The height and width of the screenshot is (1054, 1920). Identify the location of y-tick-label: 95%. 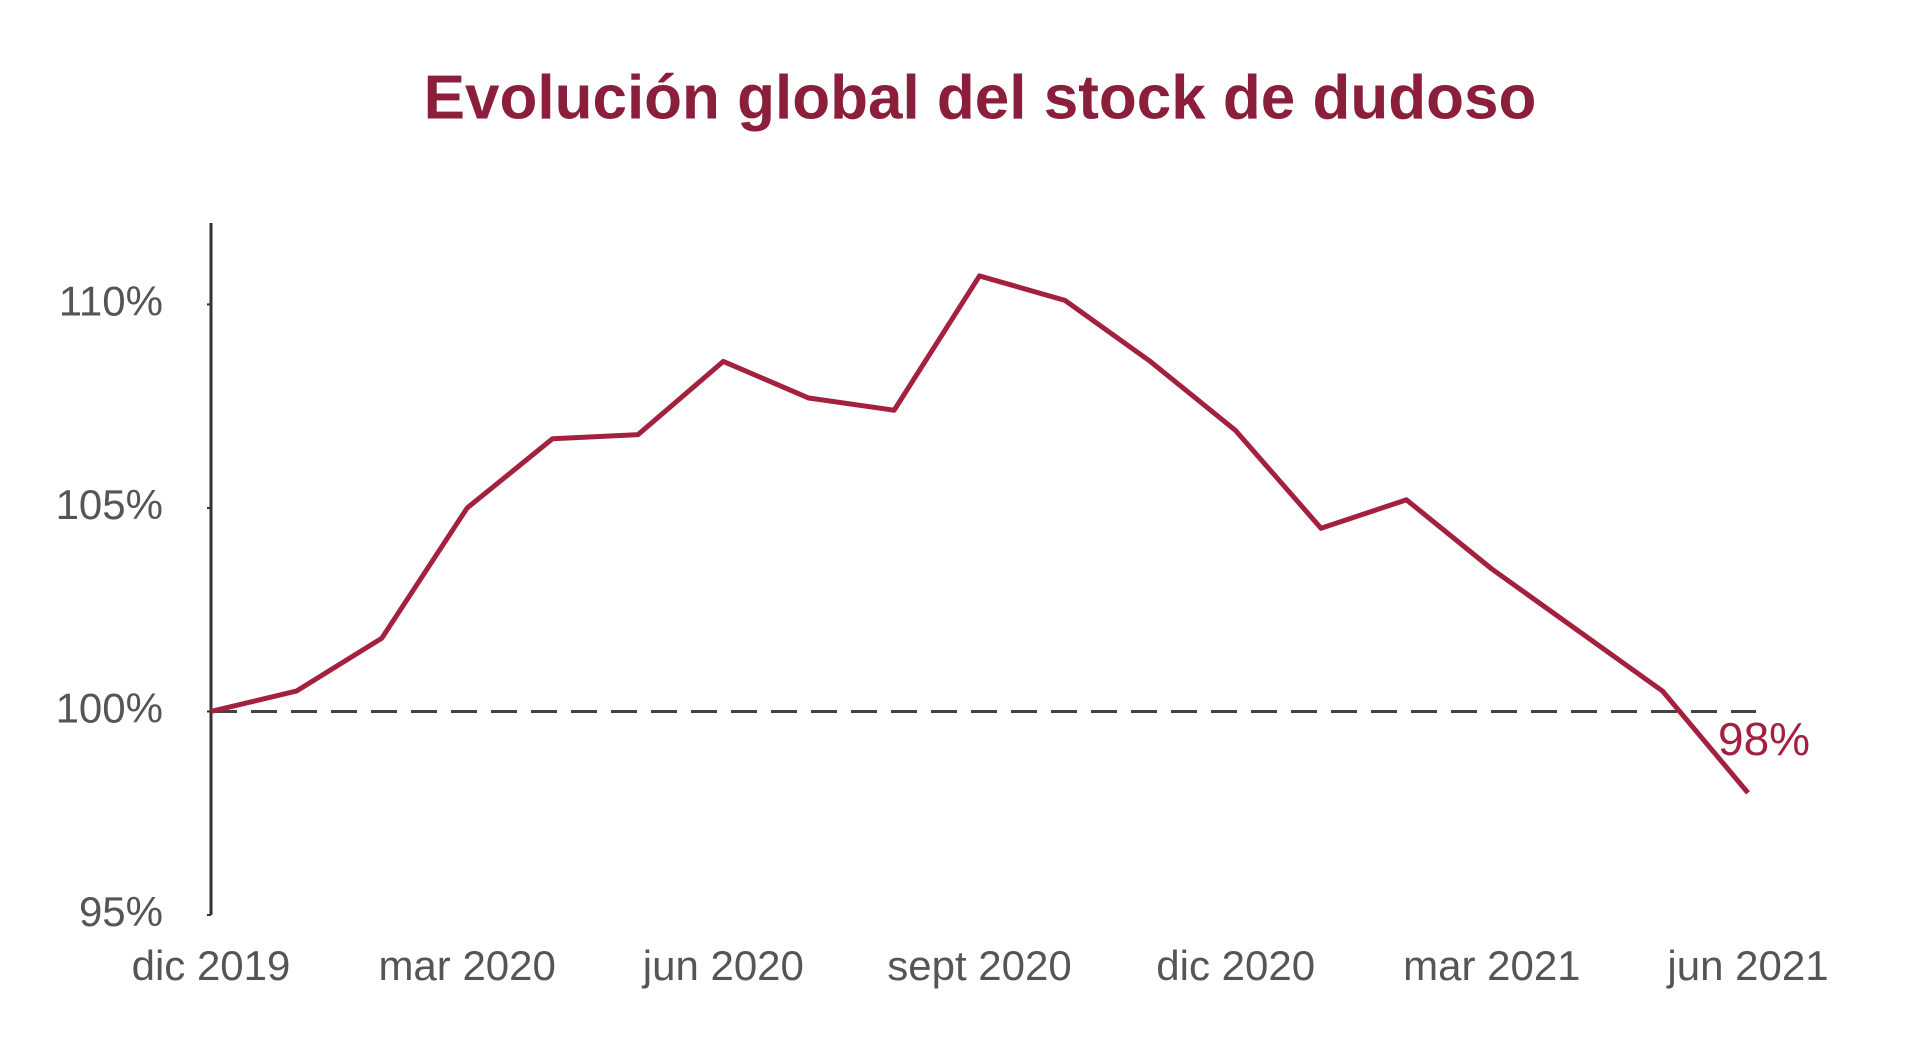
(121, 911).